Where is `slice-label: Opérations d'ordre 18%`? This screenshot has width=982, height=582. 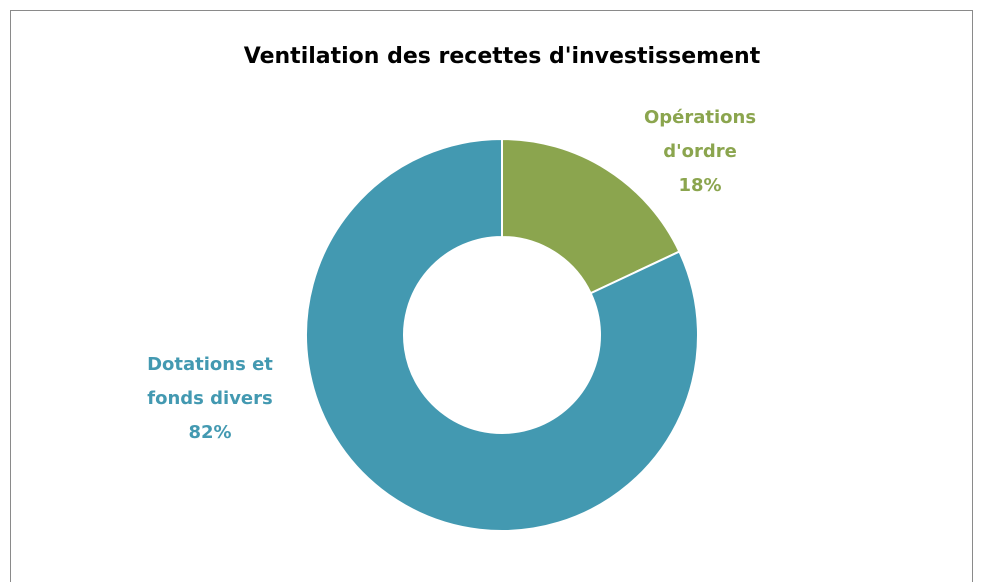 slice-label: Opérations d'ordre 18% is located at coordinates (700, 152).